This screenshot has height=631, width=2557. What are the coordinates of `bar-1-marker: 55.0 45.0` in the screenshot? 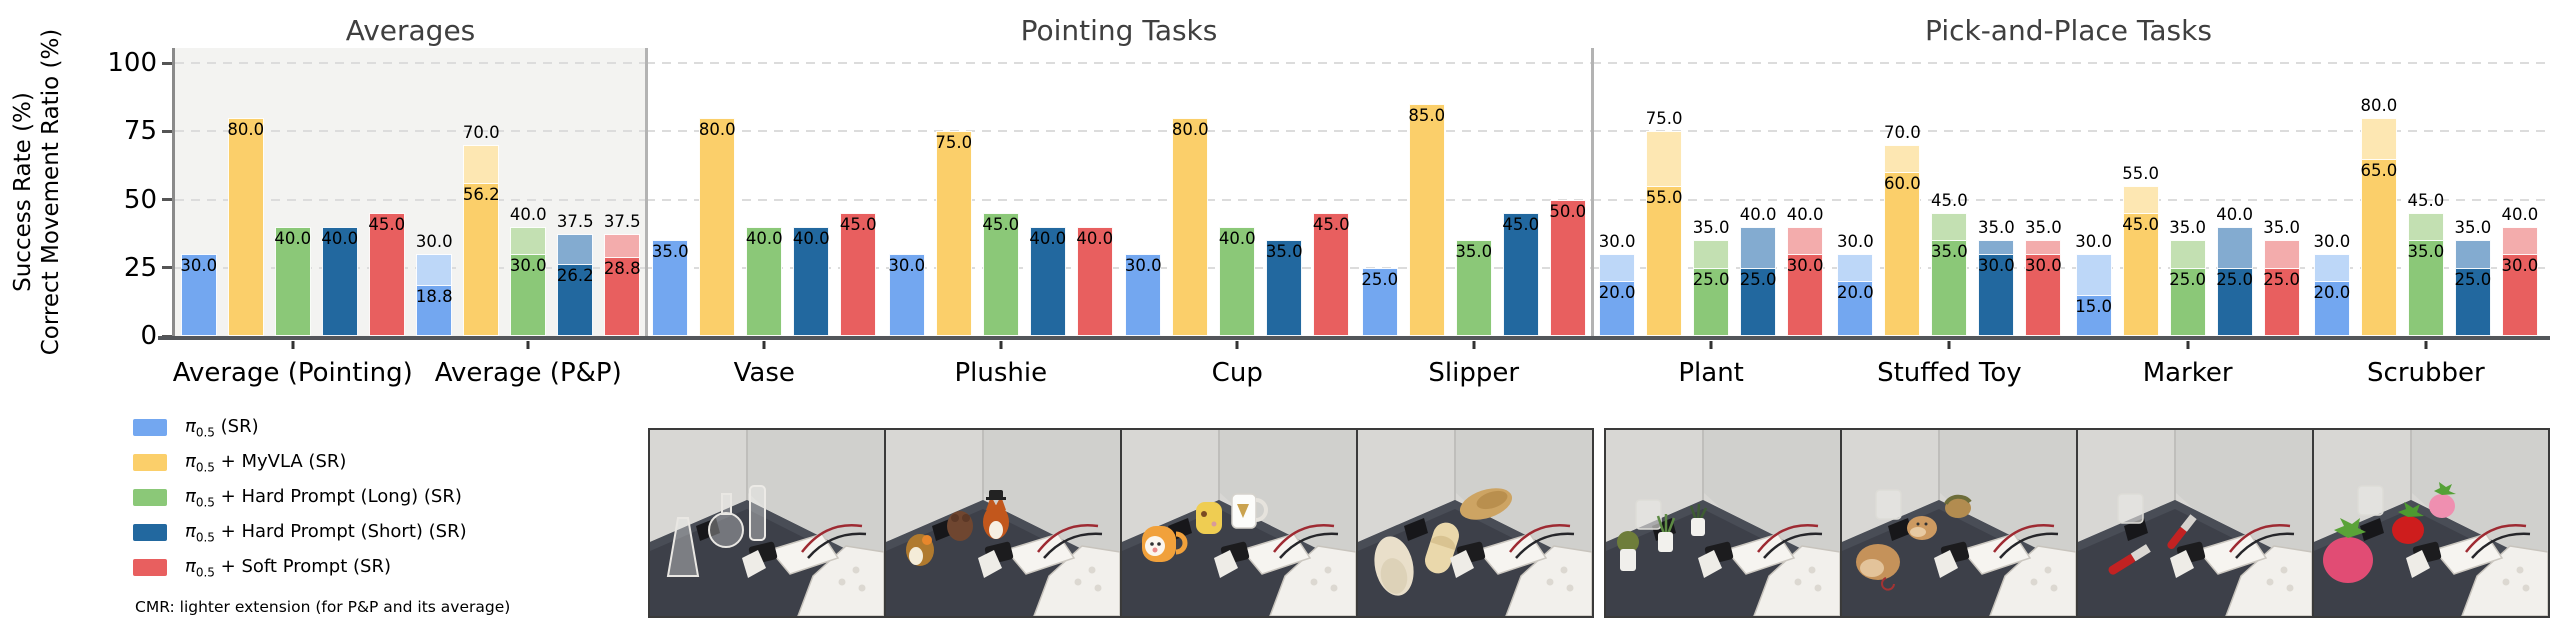 It's located at (2140, 192).